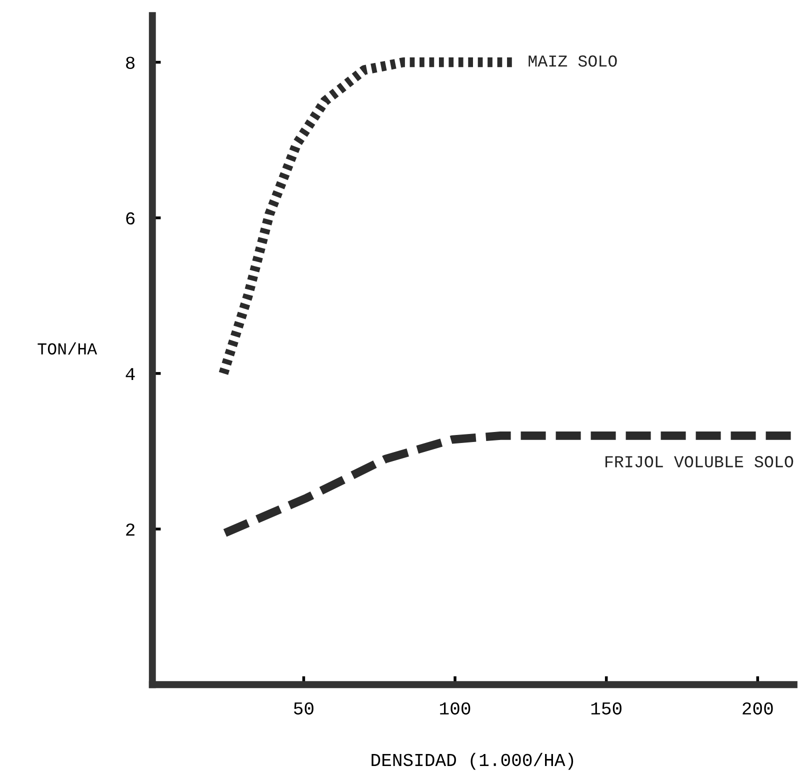 The image size is (802, 778). I want to click on x-tick-label: 100, so click(455, 708).